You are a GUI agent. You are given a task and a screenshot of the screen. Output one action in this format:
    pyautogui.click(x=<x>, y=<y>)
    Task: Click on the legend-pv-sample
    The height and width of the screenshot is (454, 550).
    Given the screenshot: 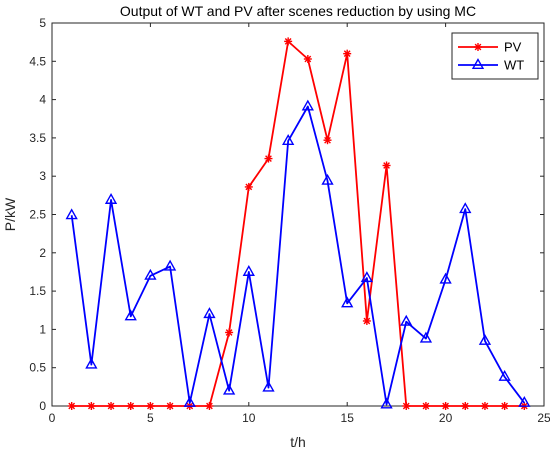 What is the action you would take?
    pyautogui.click(x=478, y=47)
    